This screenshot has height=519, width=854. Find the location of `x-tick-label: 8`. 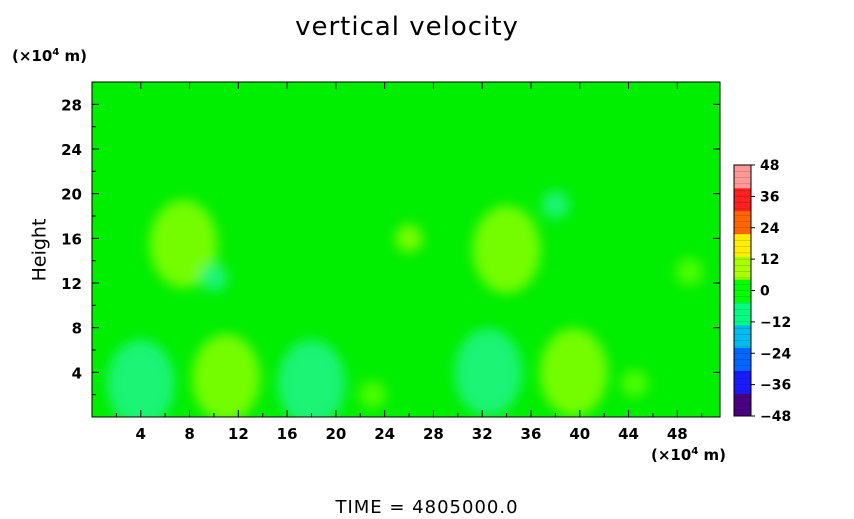

x-tick-label: 8 is located at coordinates (189, 434).